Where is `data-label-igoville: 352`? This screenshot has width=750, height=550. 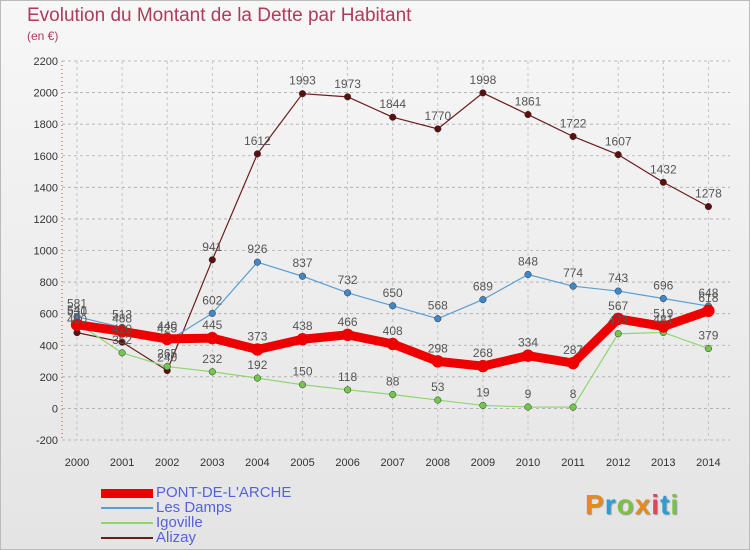
data-label-igoville: 352 is located at coordinates (122, 340).